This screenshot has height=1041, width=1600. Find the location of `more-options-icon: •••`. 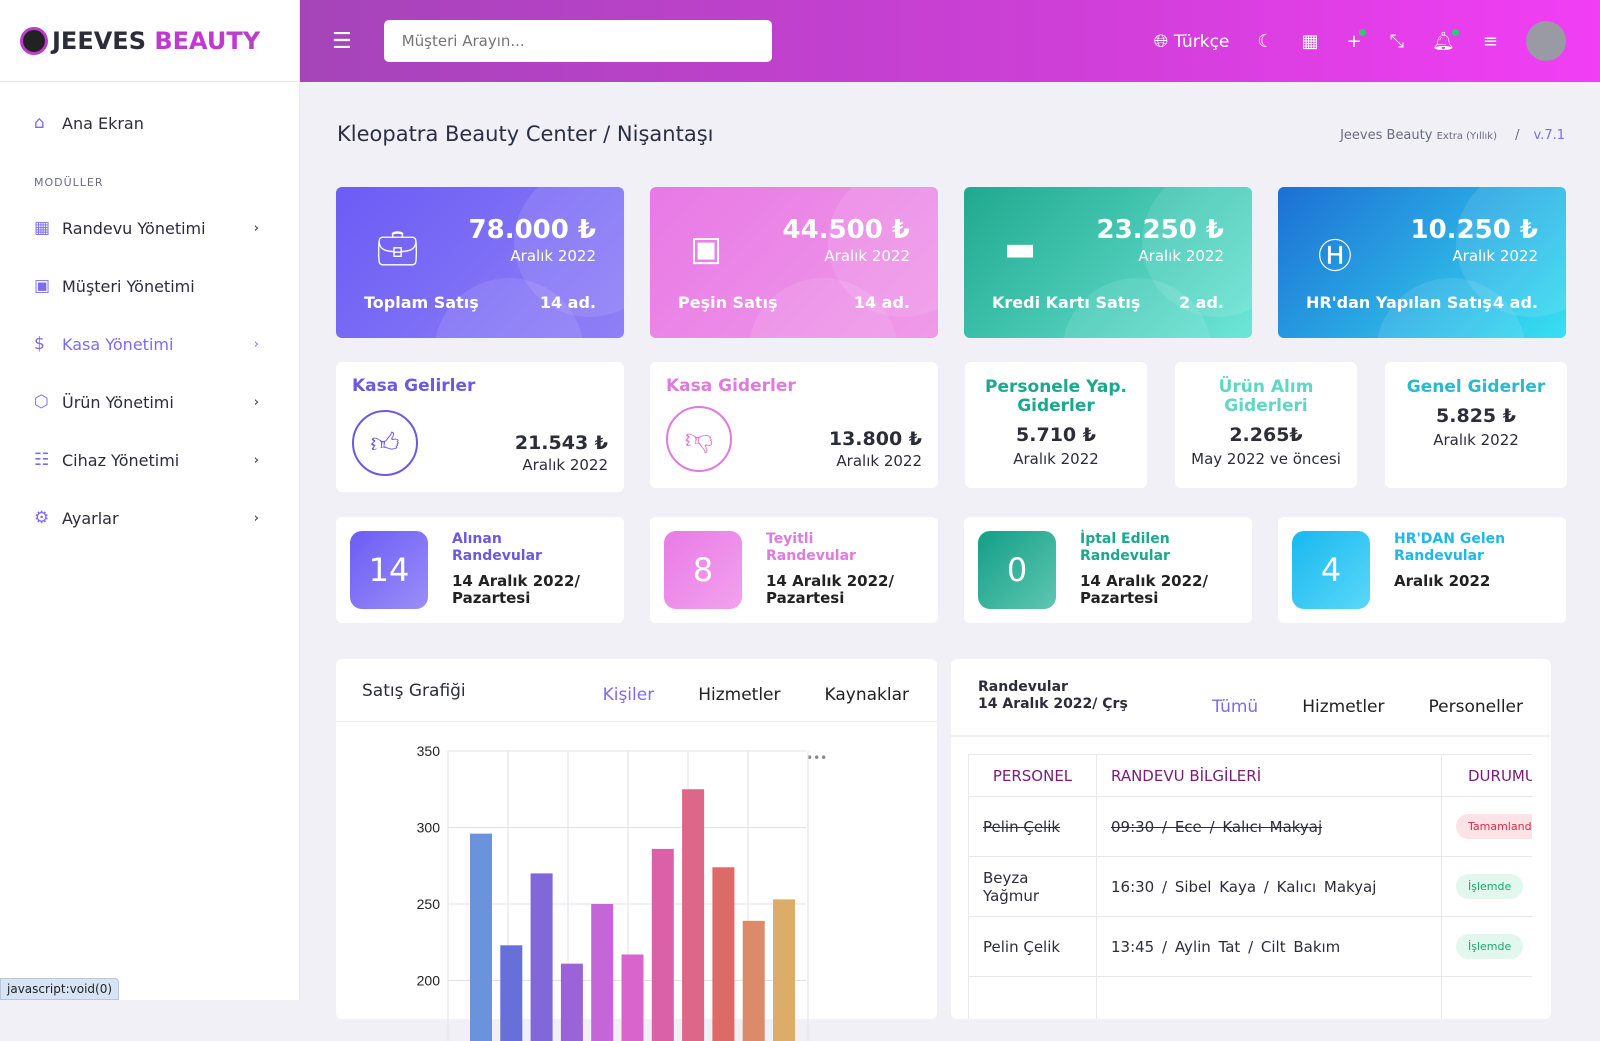

more-options-icon: ••• is located at coordinates (817, 758).